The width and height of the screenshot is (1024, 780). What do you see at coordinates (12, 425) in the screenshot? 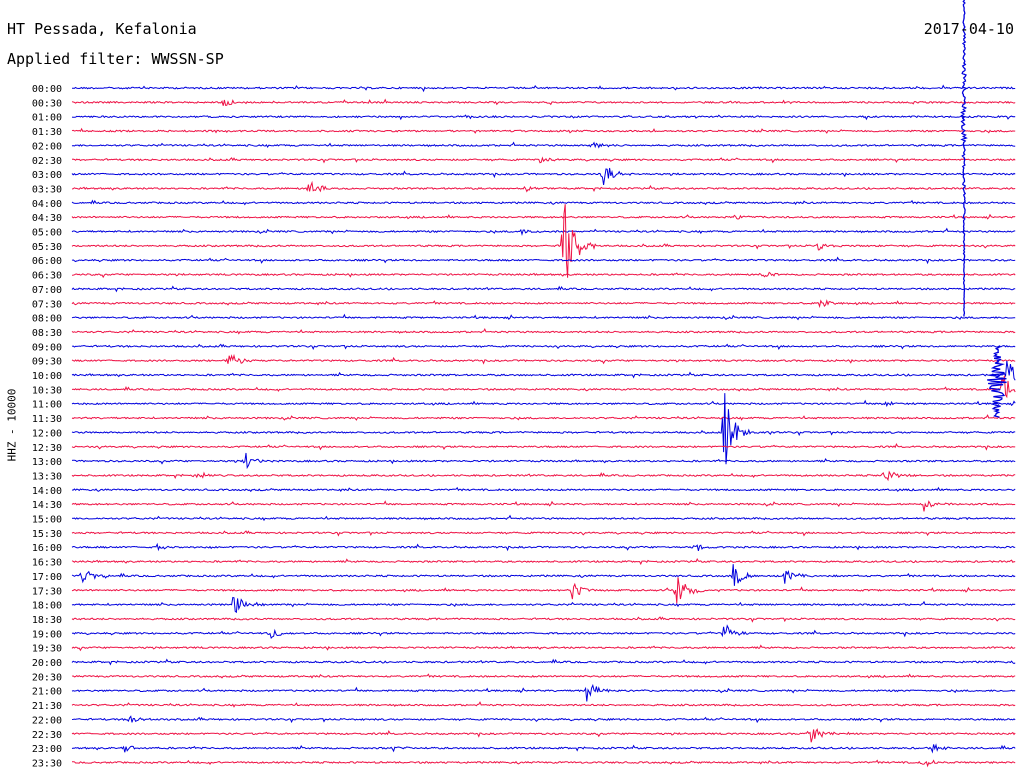
I see `channel-label: HHZ - 10000` at bounding box center [12, 425].